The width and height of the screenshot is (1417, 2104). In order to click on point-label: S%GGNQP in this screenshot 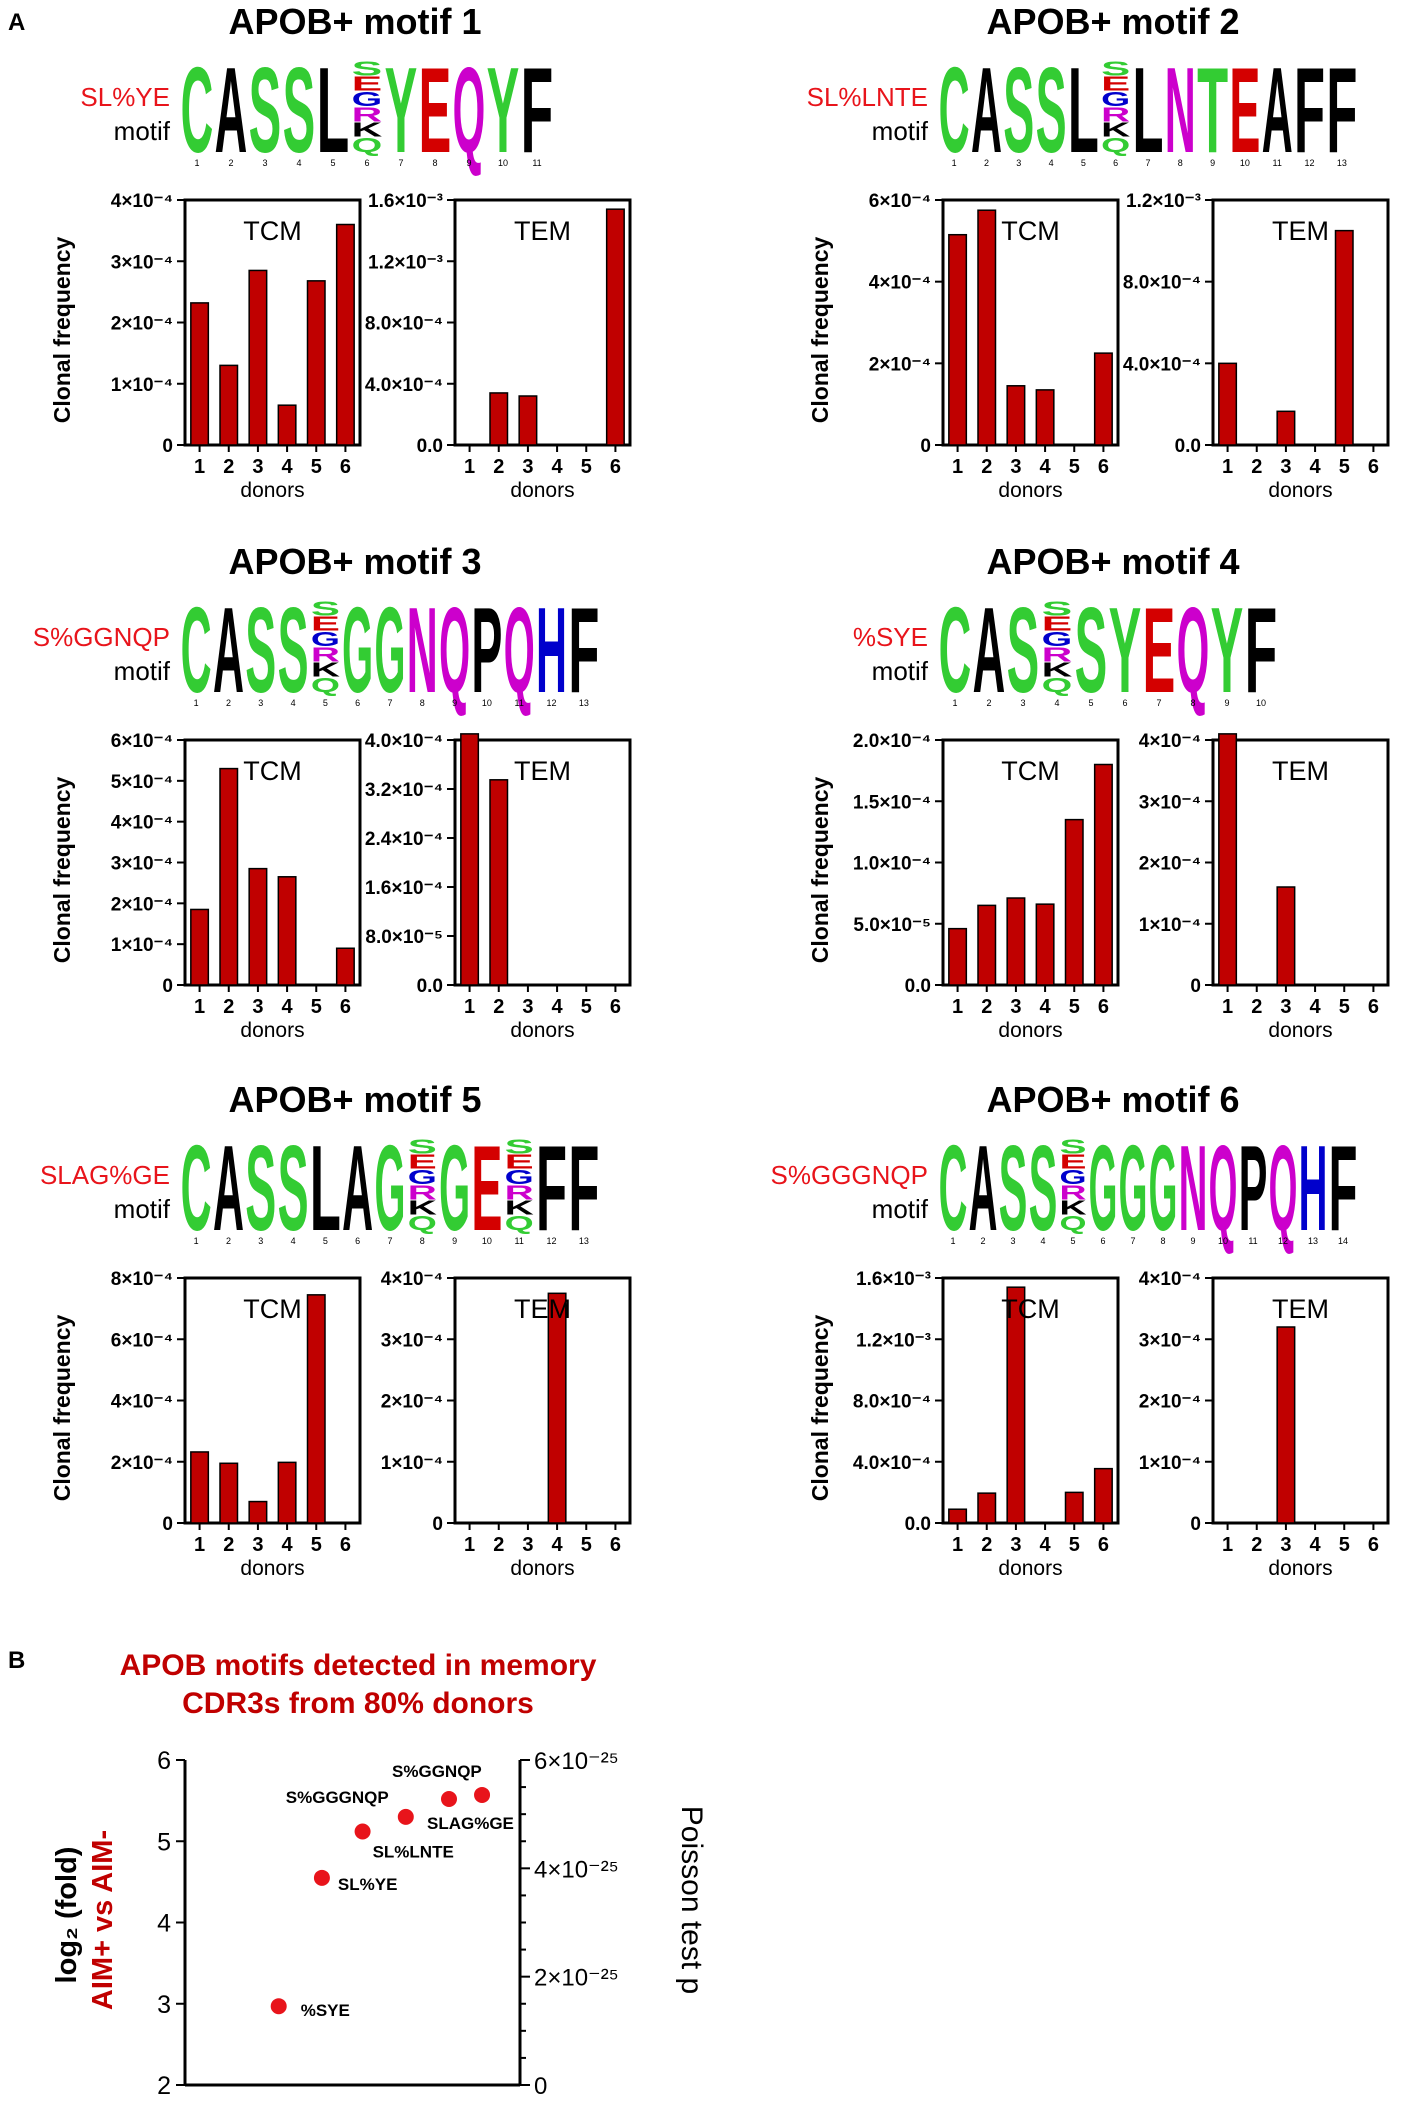, I will do `click(437, 1771)`.